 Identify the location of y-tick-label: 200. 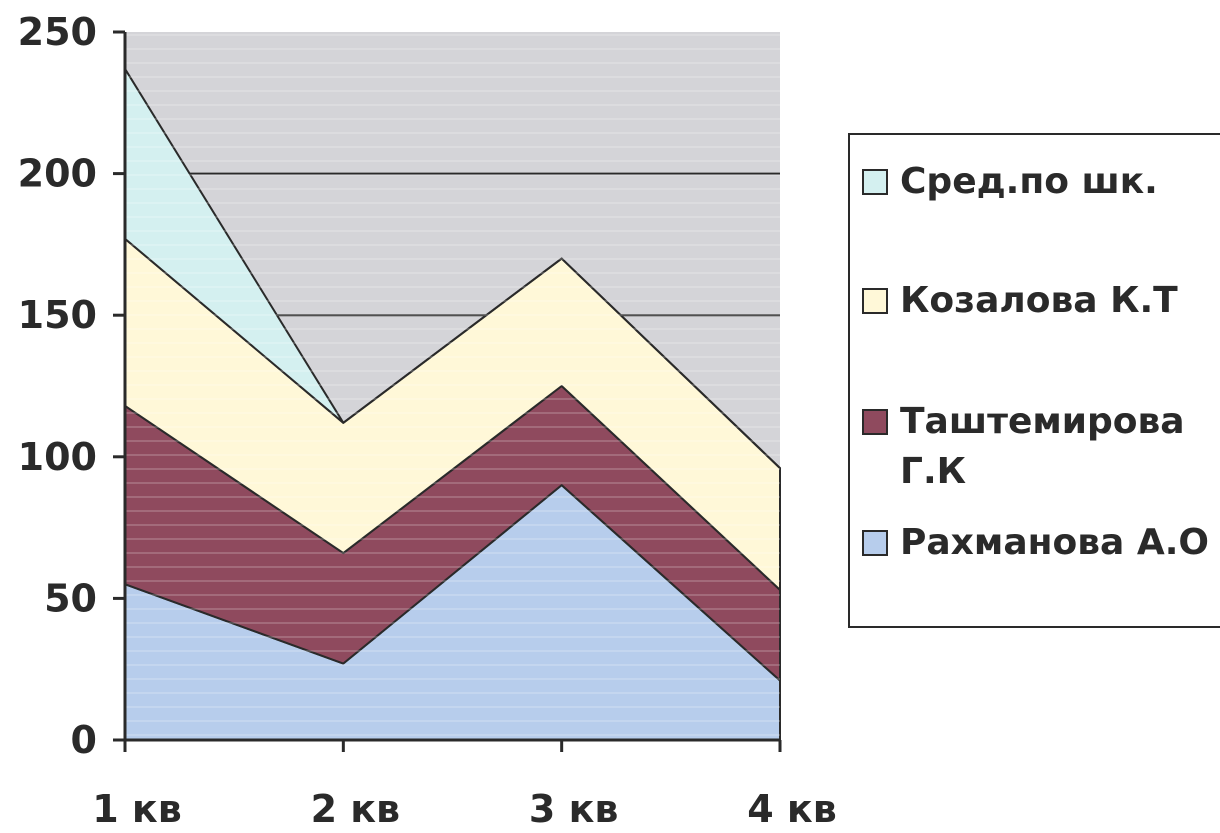
(57, 174).